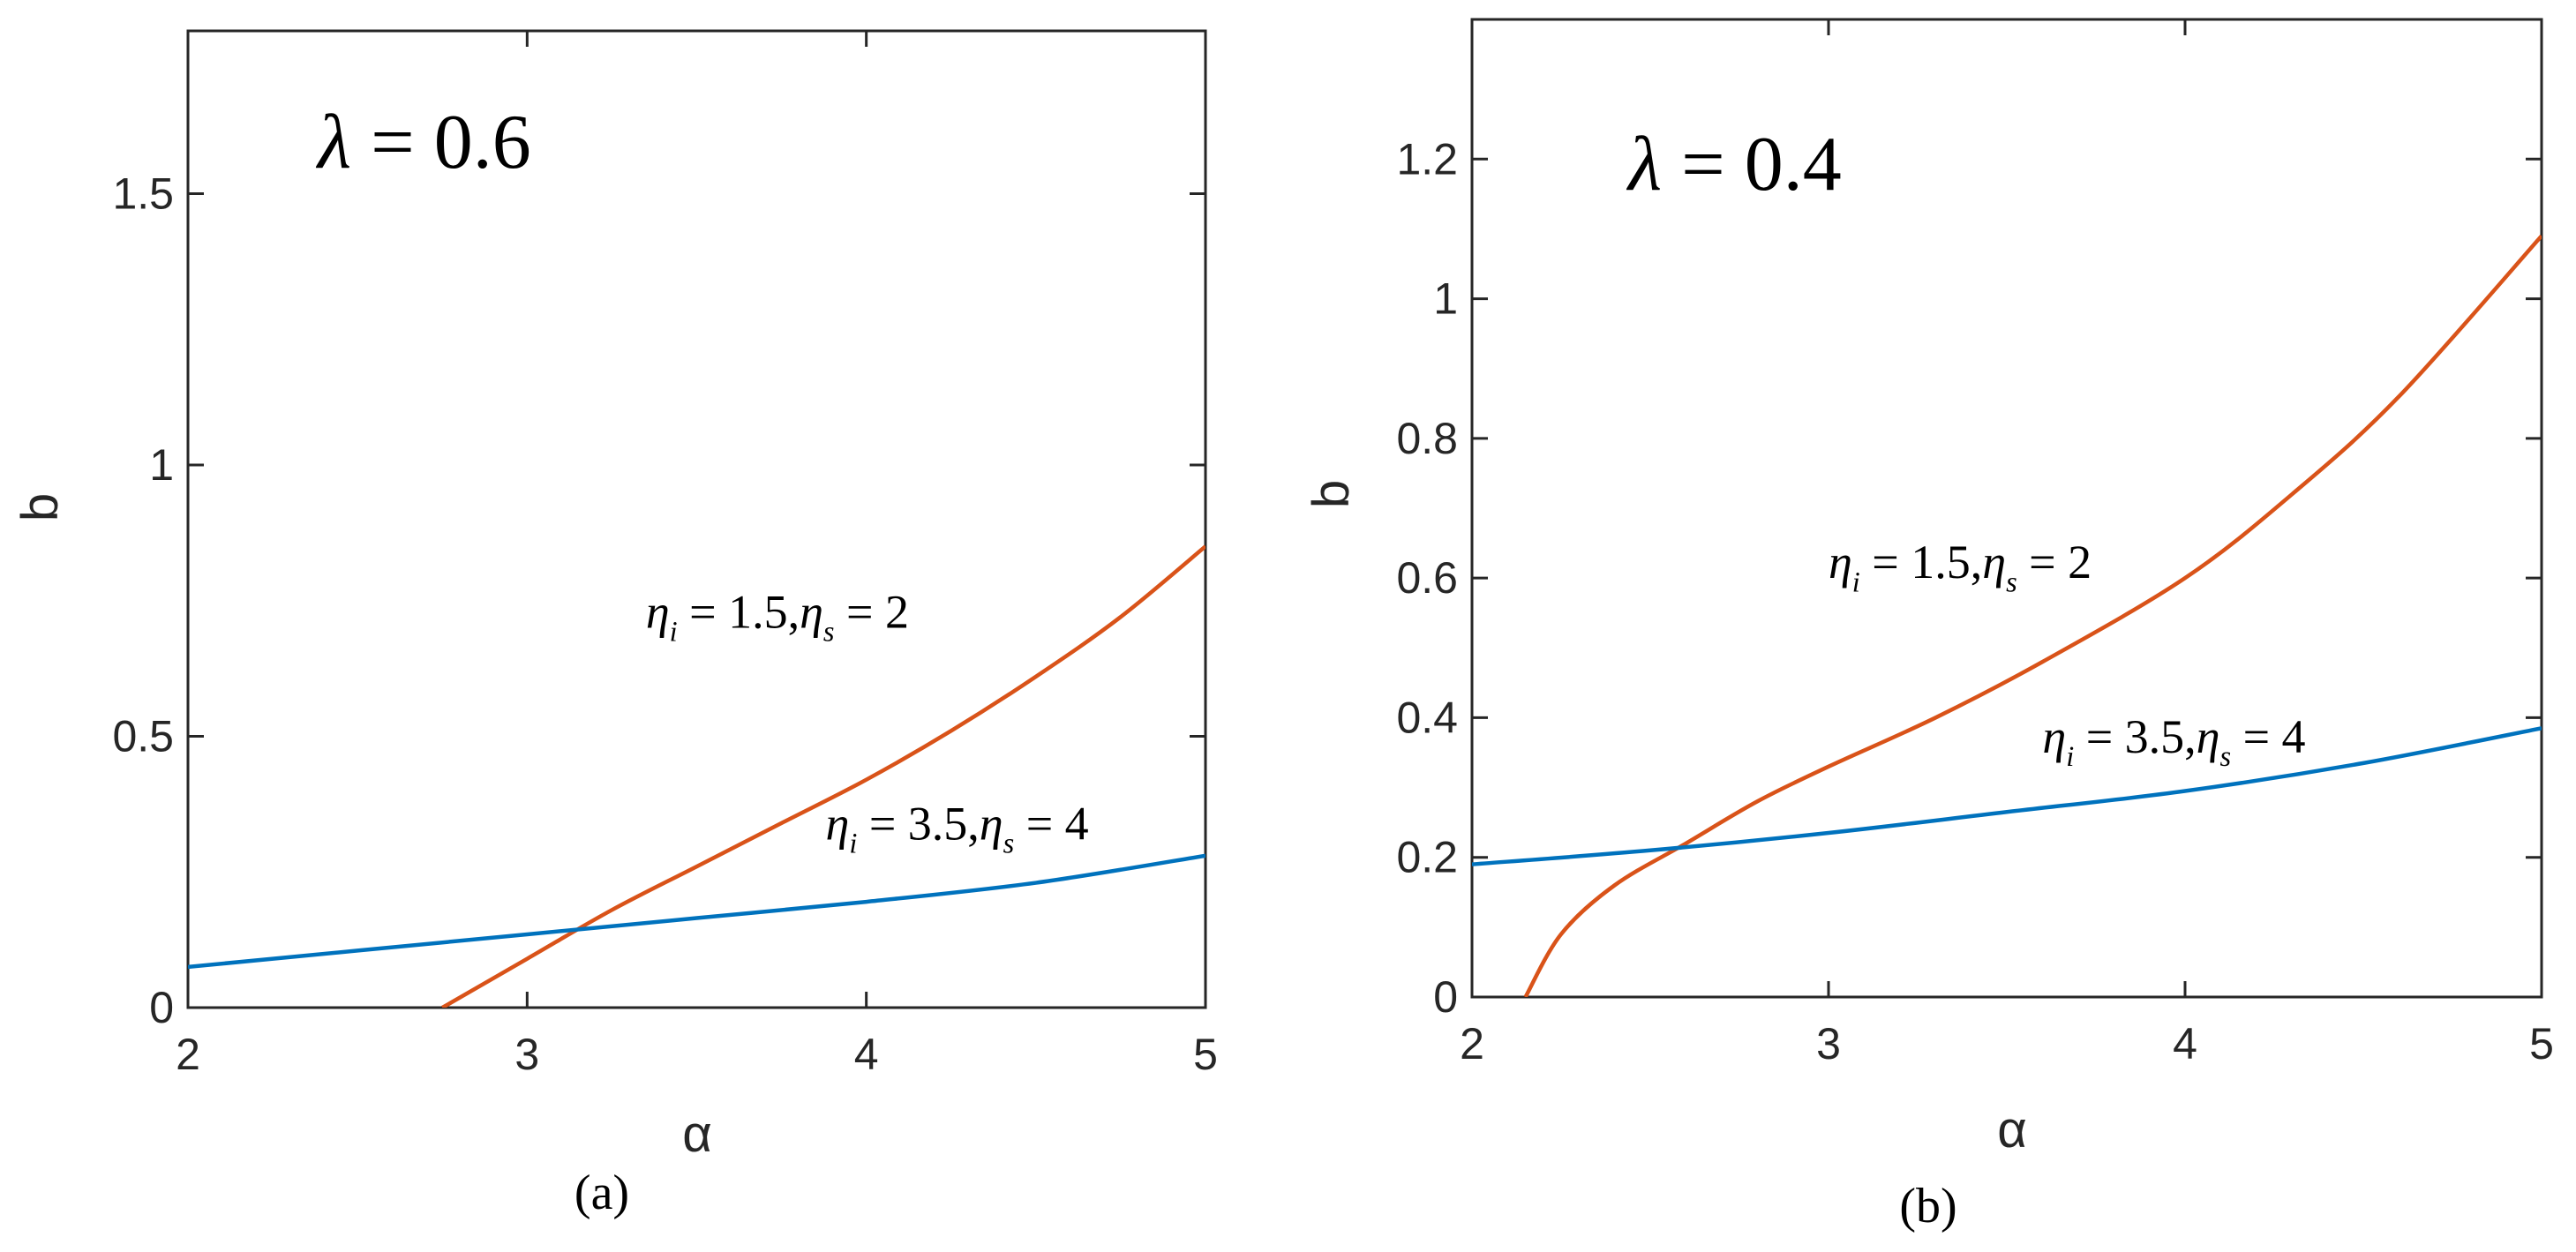 The height and width of the screenshot is (1252, 2576). I want to click on y-tick-label: 1.2, so click(1427, 159).